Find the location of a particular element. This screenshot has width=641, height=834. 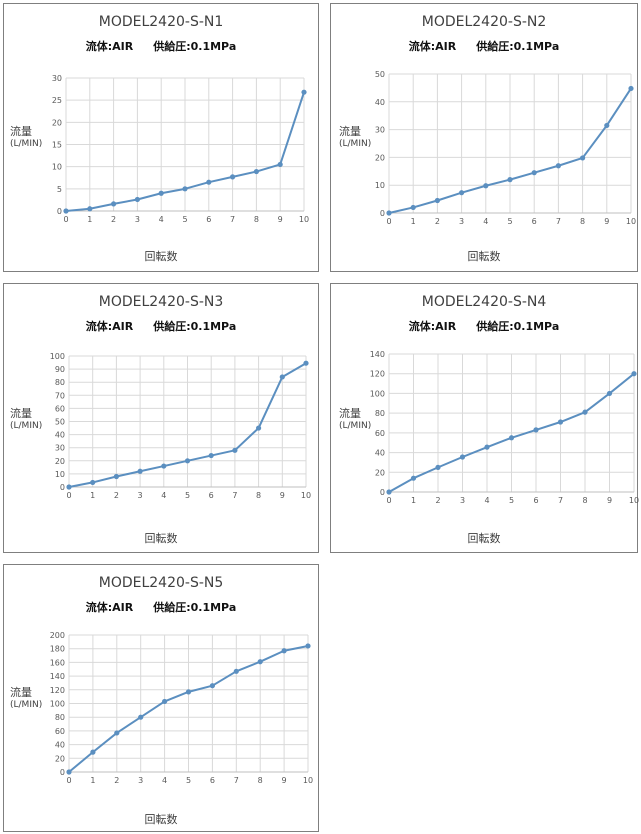

y-tick-label: 120 is located at coordinates (57, 690).